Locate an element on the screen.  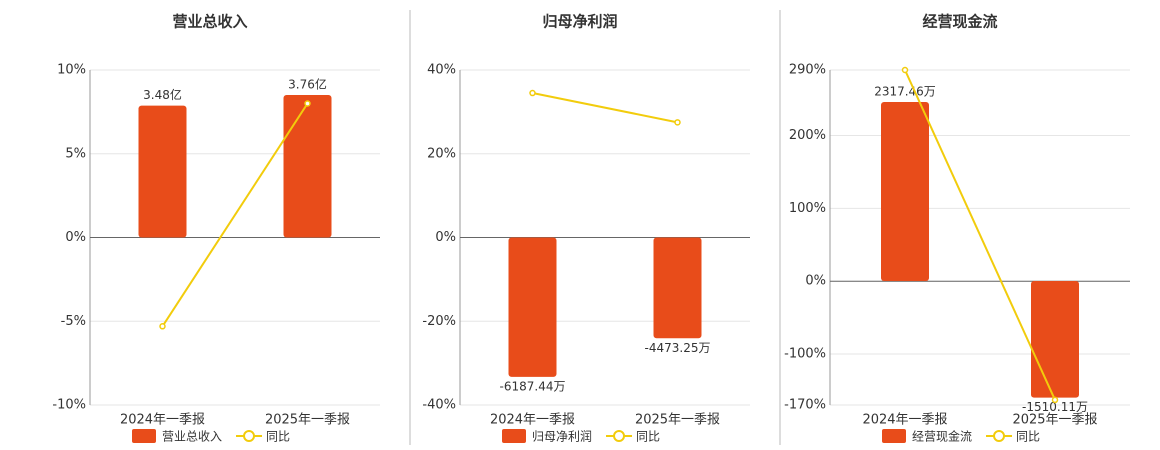
value-label: -6187.44万 is located at coordinates (533, 386).